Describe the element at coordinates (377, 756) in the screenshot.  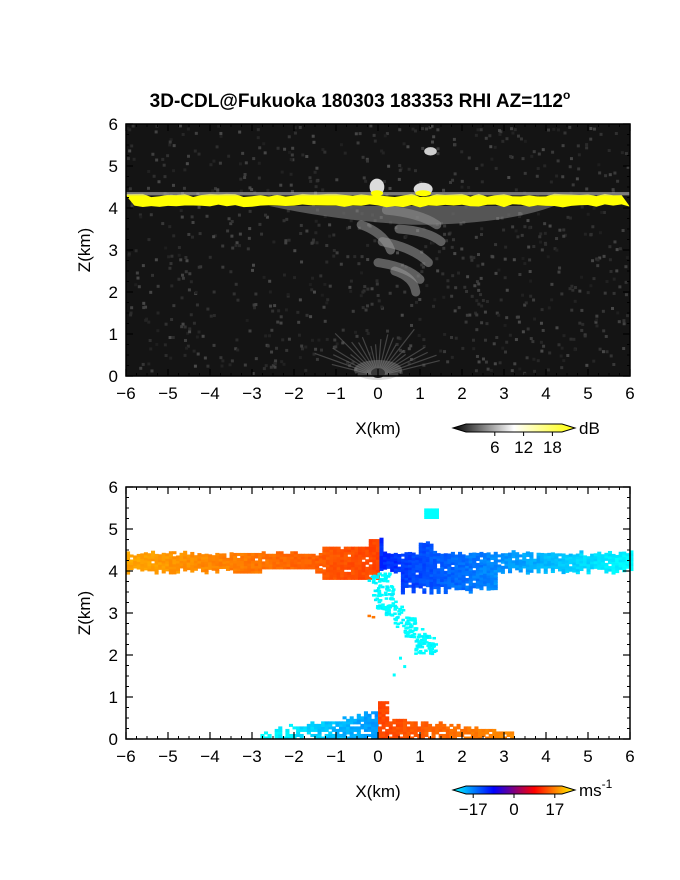
I see `x-tick-label: 0` at that location.